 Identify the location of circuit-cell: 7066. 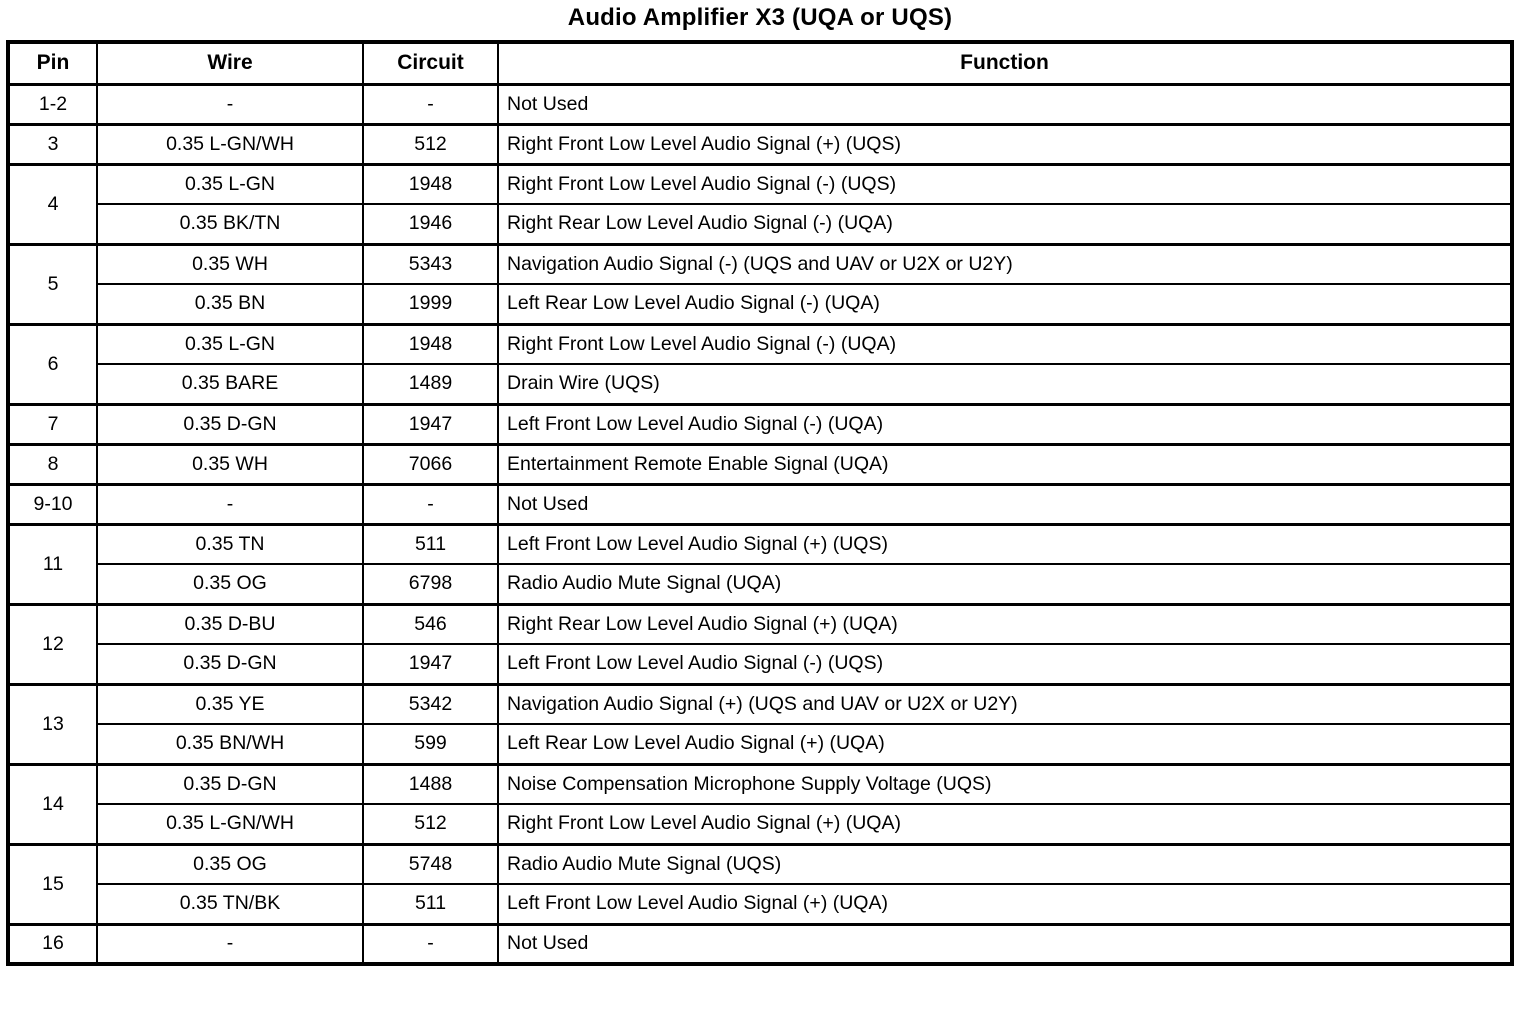
(430, 463).